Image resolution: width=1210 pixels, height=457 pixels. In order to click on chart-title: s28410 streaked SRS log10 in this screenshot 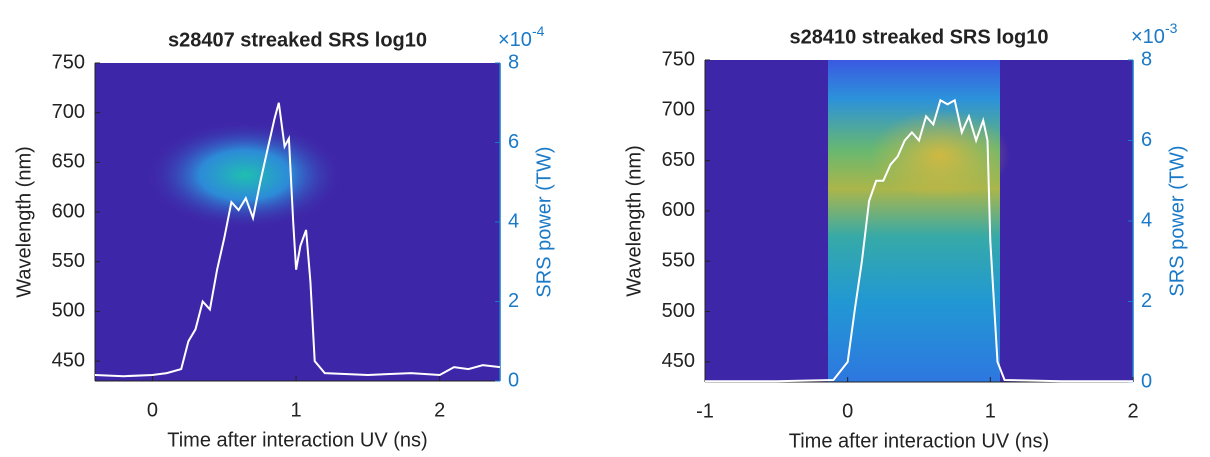, I will do `click(918, 37)`.